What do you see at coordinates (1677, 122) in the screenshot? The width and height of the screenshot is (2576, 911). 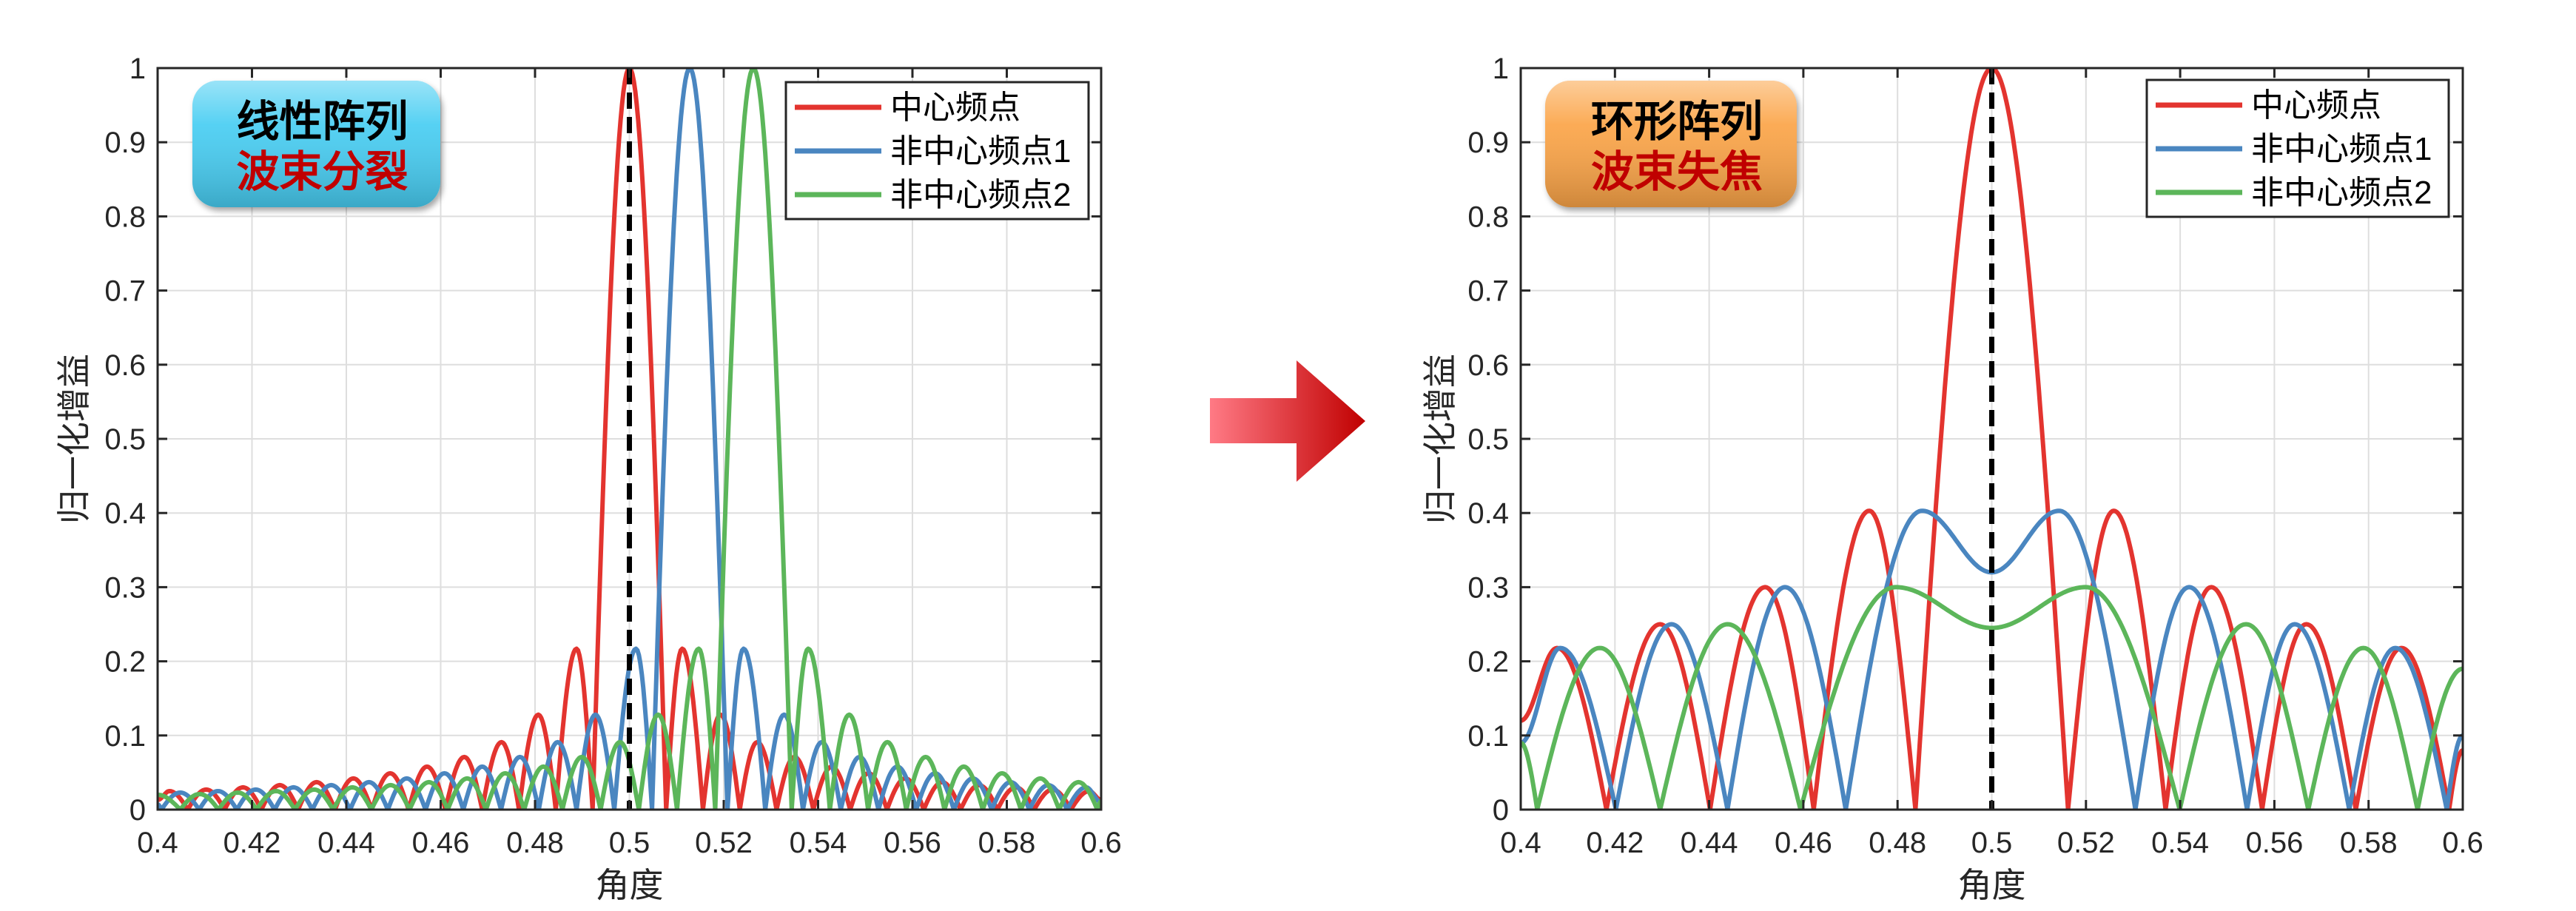 I see `badge-title: 环形阵列` at bounding box center [1677, 122].